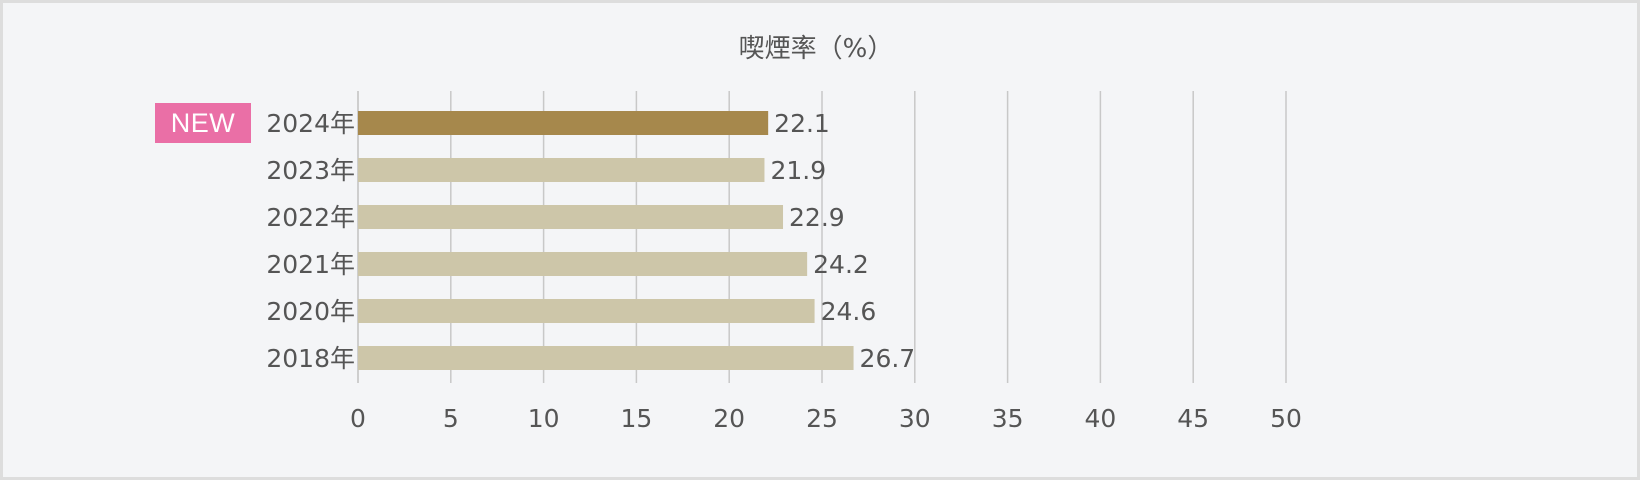 The image size is (1640, 480). I want to click on chart-title: 喫煙率（%）, so click(816, 49).